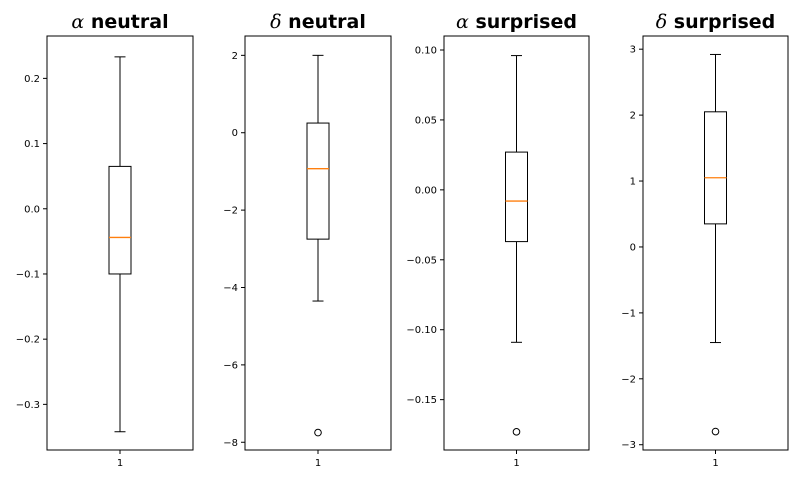 Image resolution: width=800 pixels, height=480 pixels. What do you see at coordinates (421, 260) in the screenshot?
I see `y-tick-label: −0.05` at bounding box center [421, 260].